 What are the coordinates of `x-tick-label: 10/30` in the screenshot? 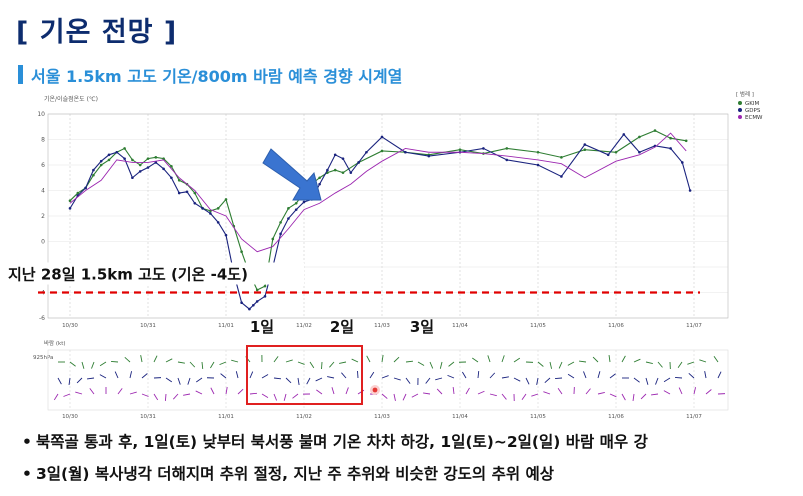 It's located at (70, 326).